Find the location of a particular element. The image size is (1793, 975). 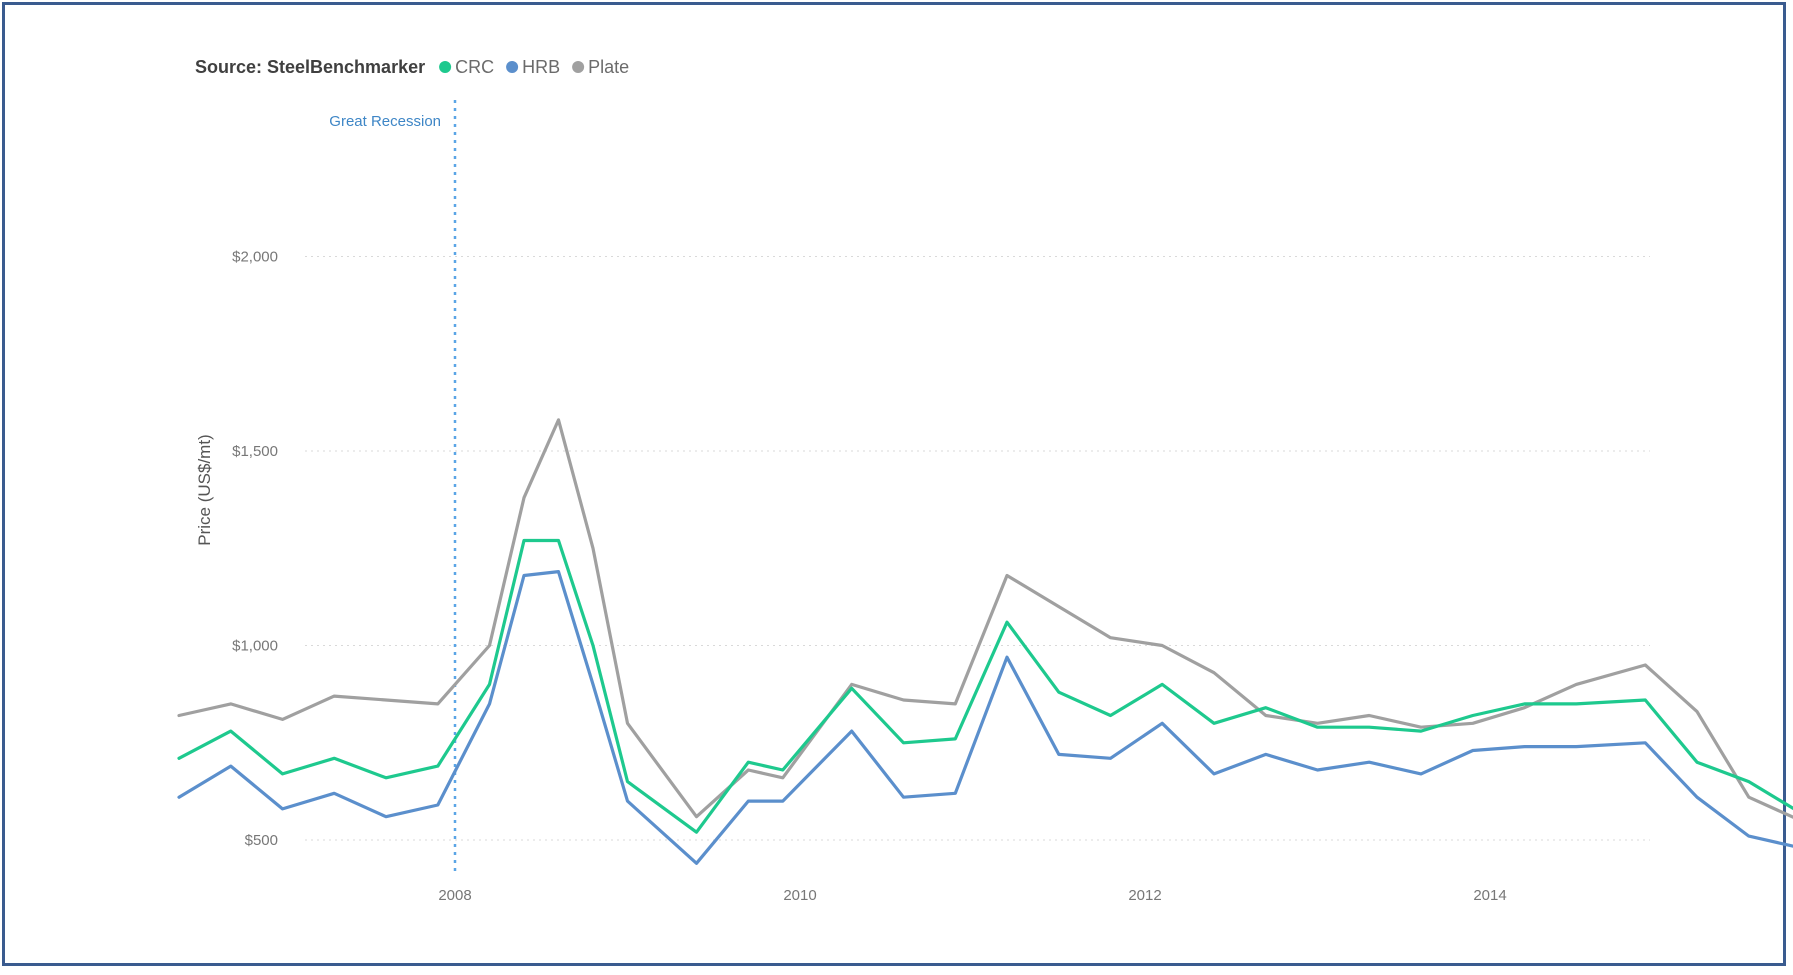

y-axis: $500 $1,000 $1,500 $2,000 is located at coordinates (255, 549).